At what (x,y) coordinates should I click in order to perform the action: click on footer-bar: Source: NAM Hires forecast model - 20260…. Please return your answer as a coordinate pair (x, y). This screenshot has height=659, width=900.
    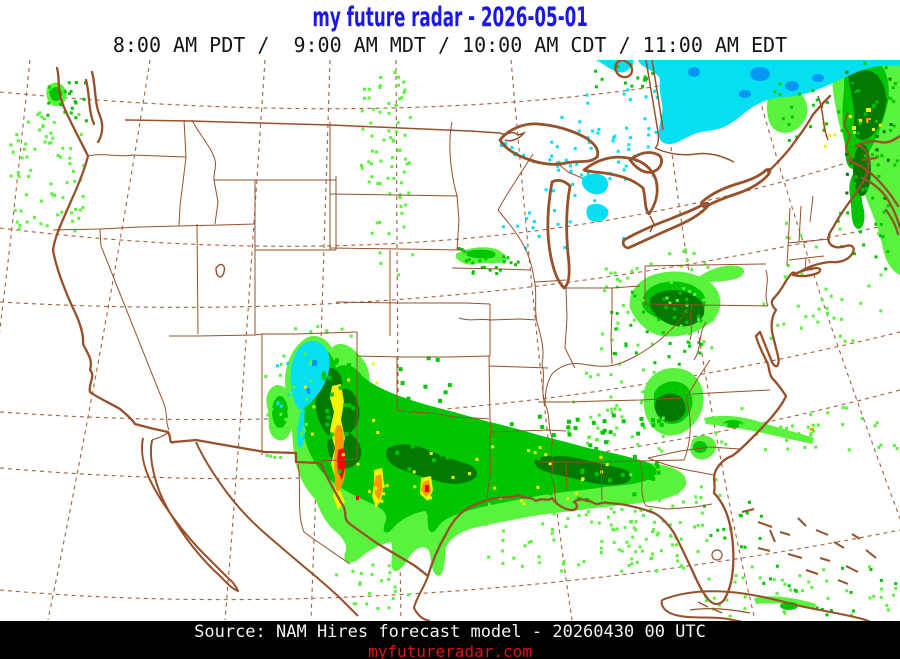
    Looking at the image, I should click on (450, 640).